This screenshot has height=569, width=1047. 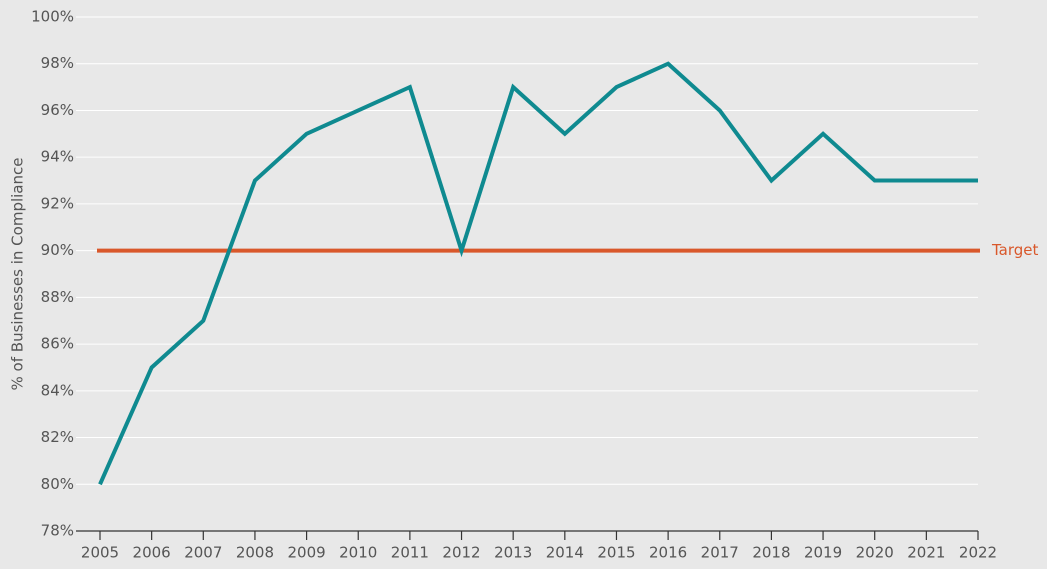 What do you see at coordinates (461, 553) in the screenshot?
I see `x-tick-label: 2012` at bounding box center [461, 553].